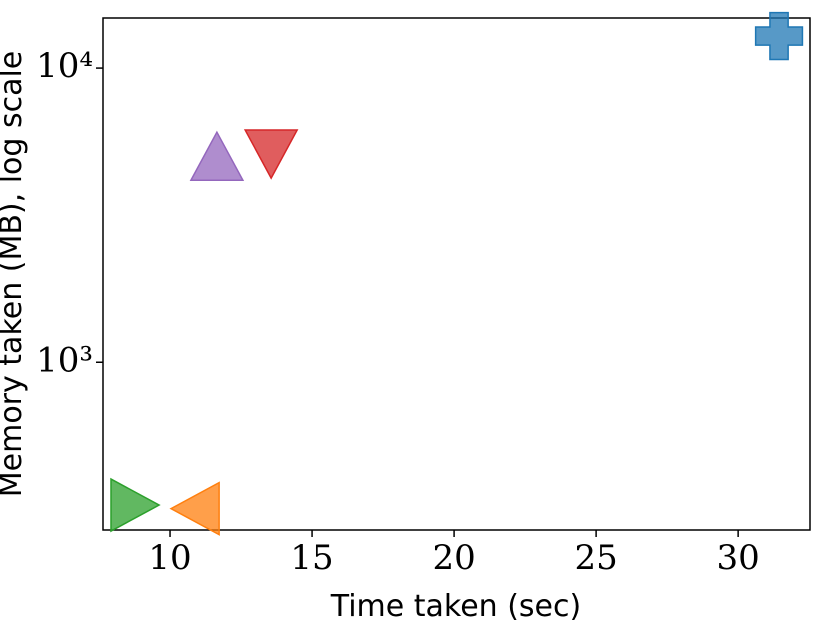  What do you see at coordinates (64, 360) in the screenshot?
I see `y-tick-label: 10³` at bounding box center [64, 360].